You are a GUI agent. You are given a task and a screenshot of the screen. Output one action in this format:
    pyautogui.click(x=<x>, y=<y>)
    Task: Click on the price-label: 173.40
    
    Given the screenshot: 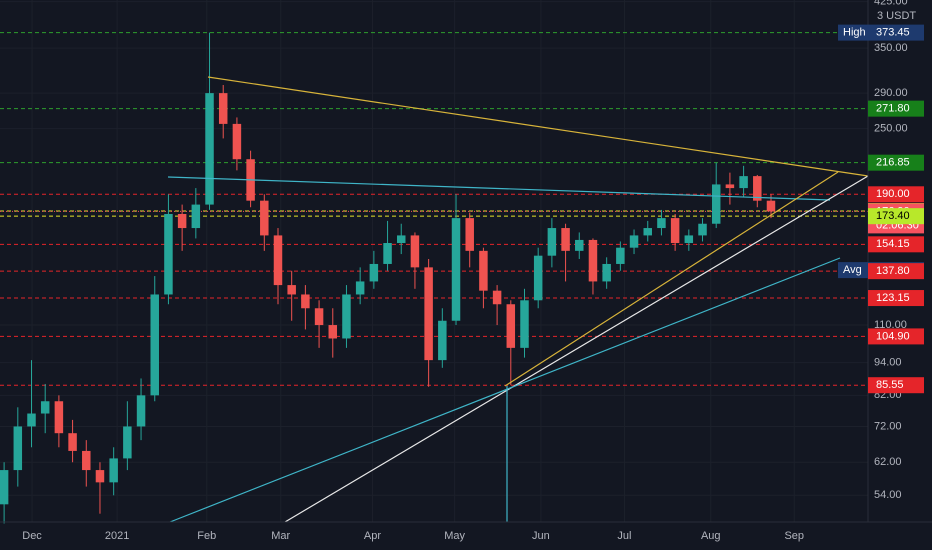 What is the action you would take?
    pyautogui.click(x=893, y=216)
    